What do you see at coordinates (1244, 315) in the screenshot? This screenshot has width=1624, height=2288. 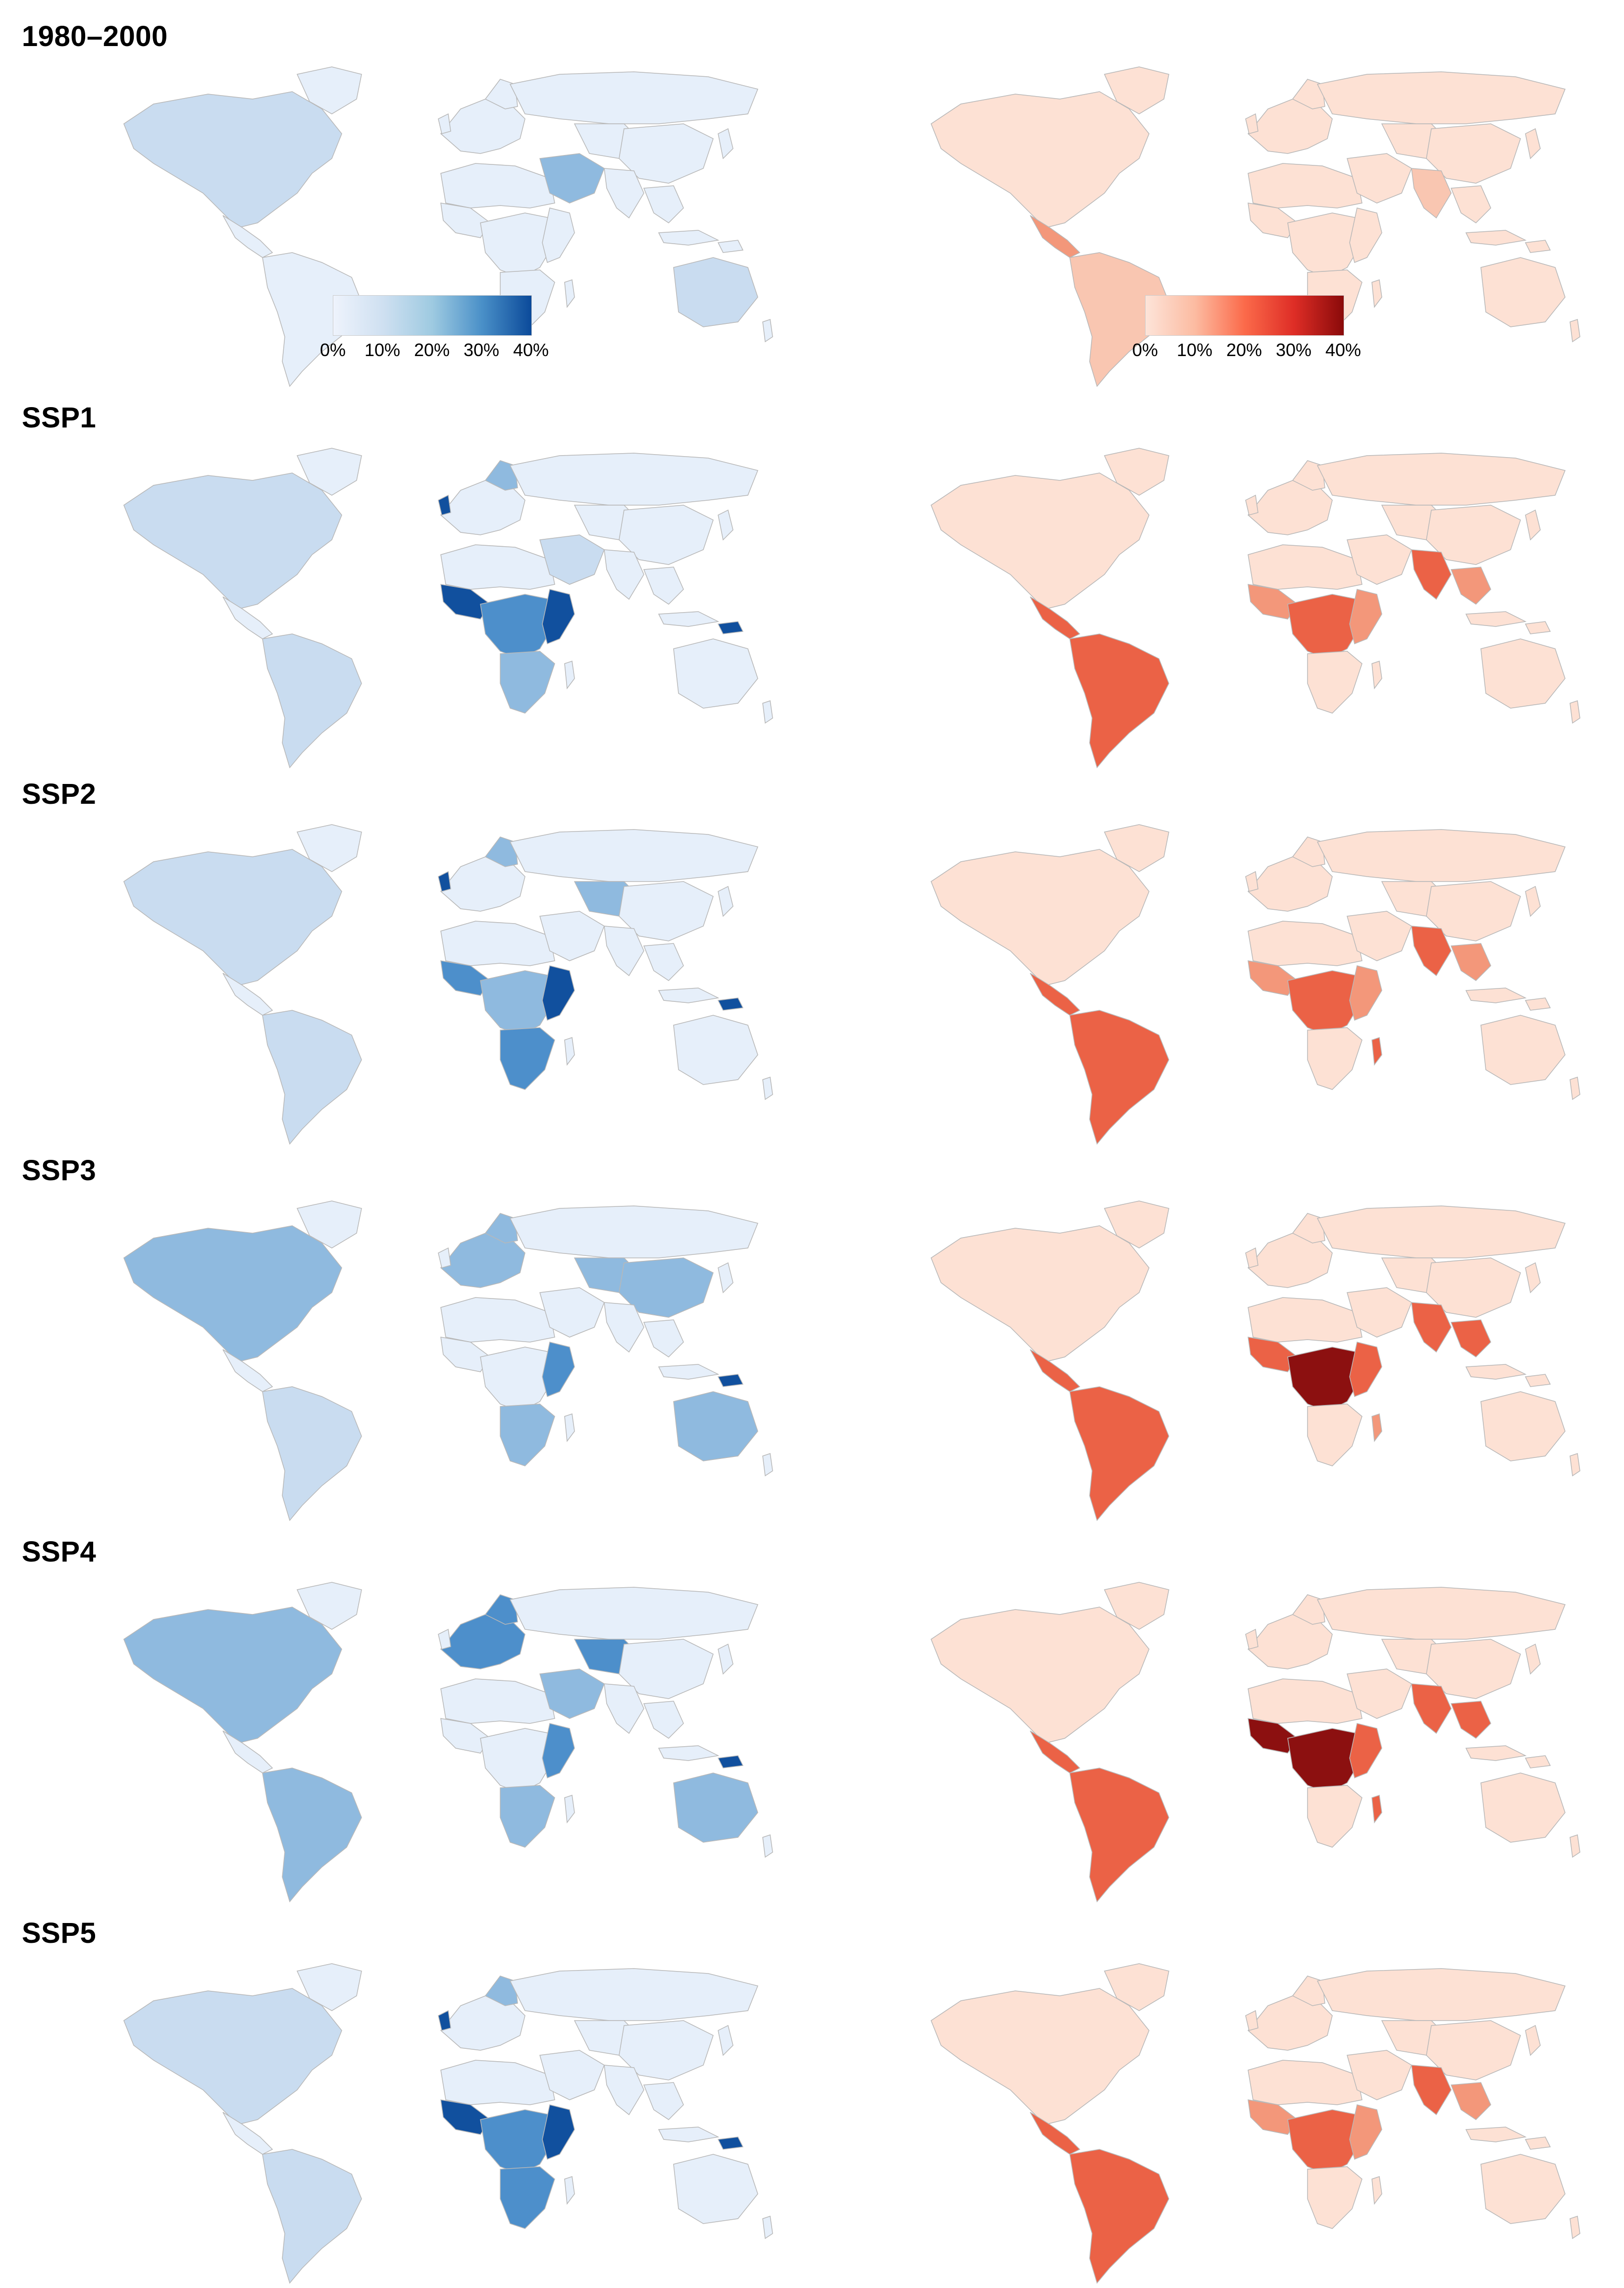 I see `legend-color-bar` at bounding box center [1244, 315].